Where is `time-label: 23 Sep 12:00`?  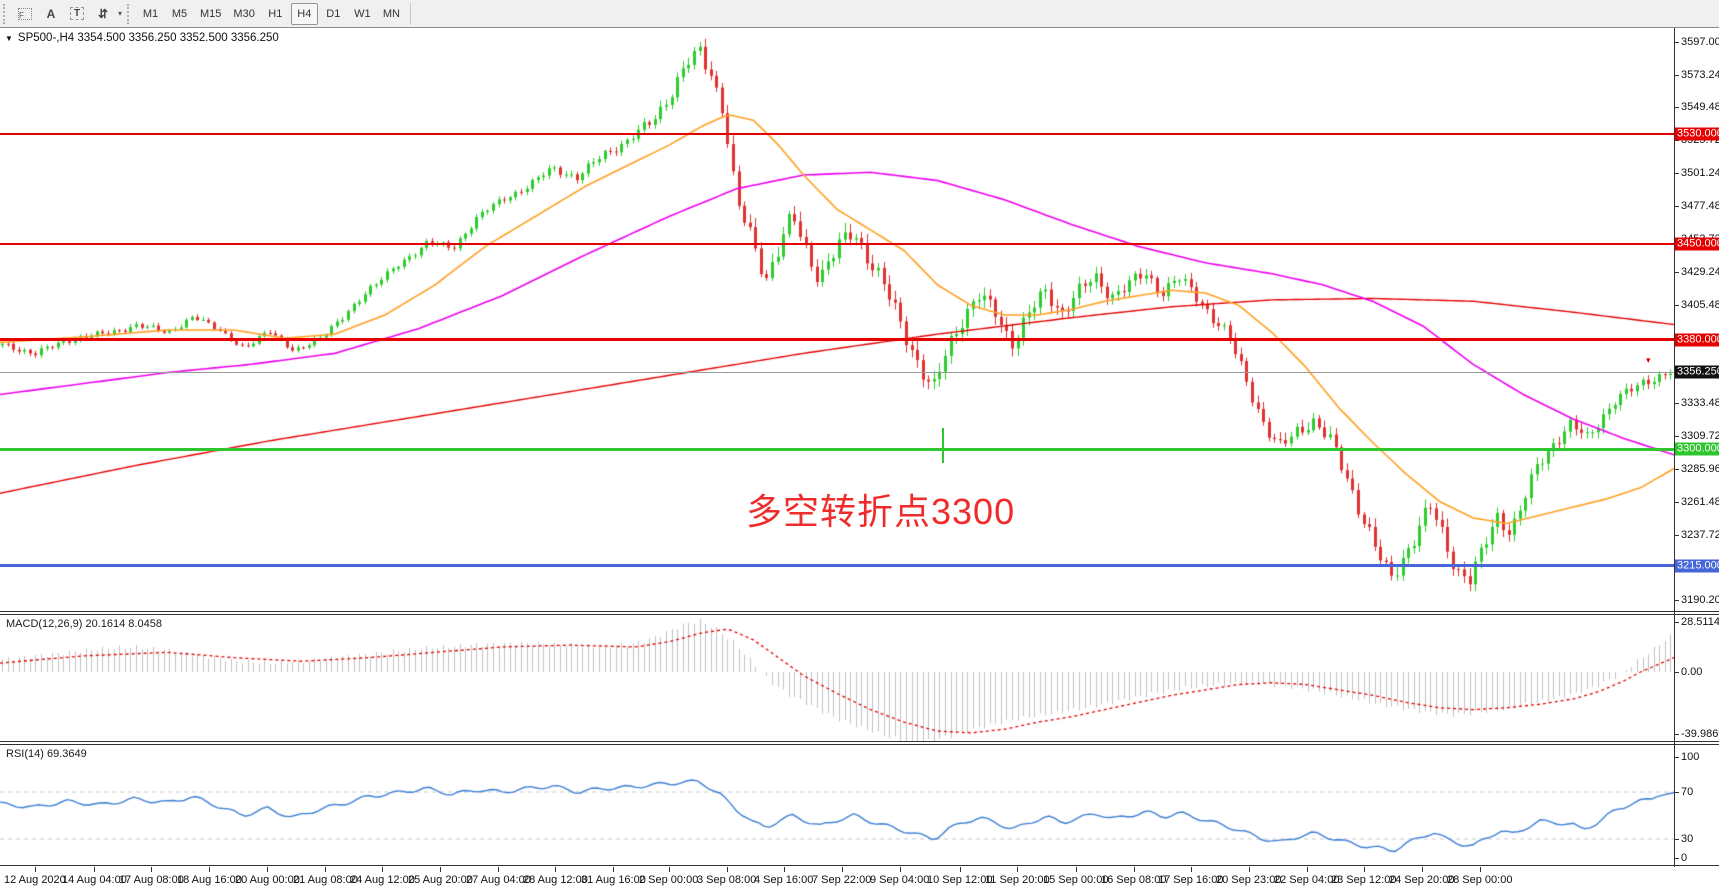 time-label: 23 Sep 12:00 is located at coordinates (1364, 876).